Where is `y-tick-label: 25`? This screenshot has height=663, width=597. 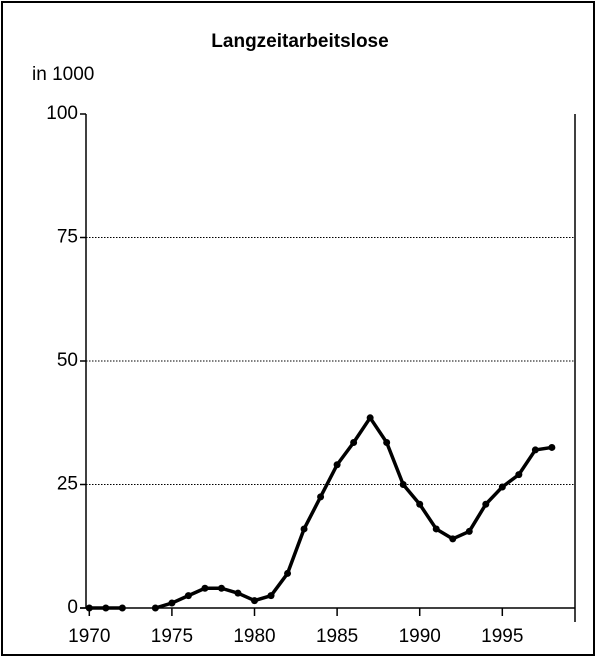
y-tick-label: 25 is located at coordinates (67, 484).